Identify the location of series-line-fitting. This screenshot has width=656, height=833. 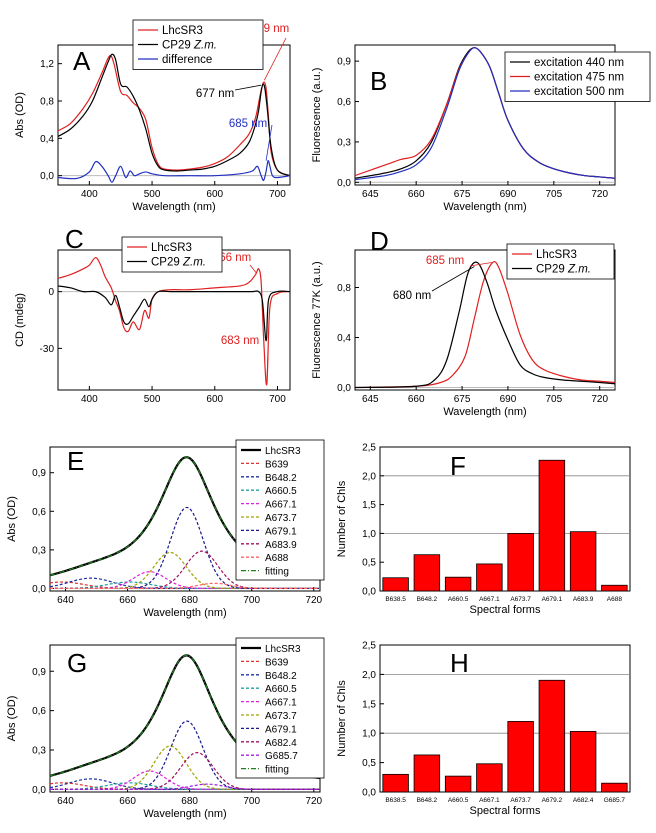
(185, 517).